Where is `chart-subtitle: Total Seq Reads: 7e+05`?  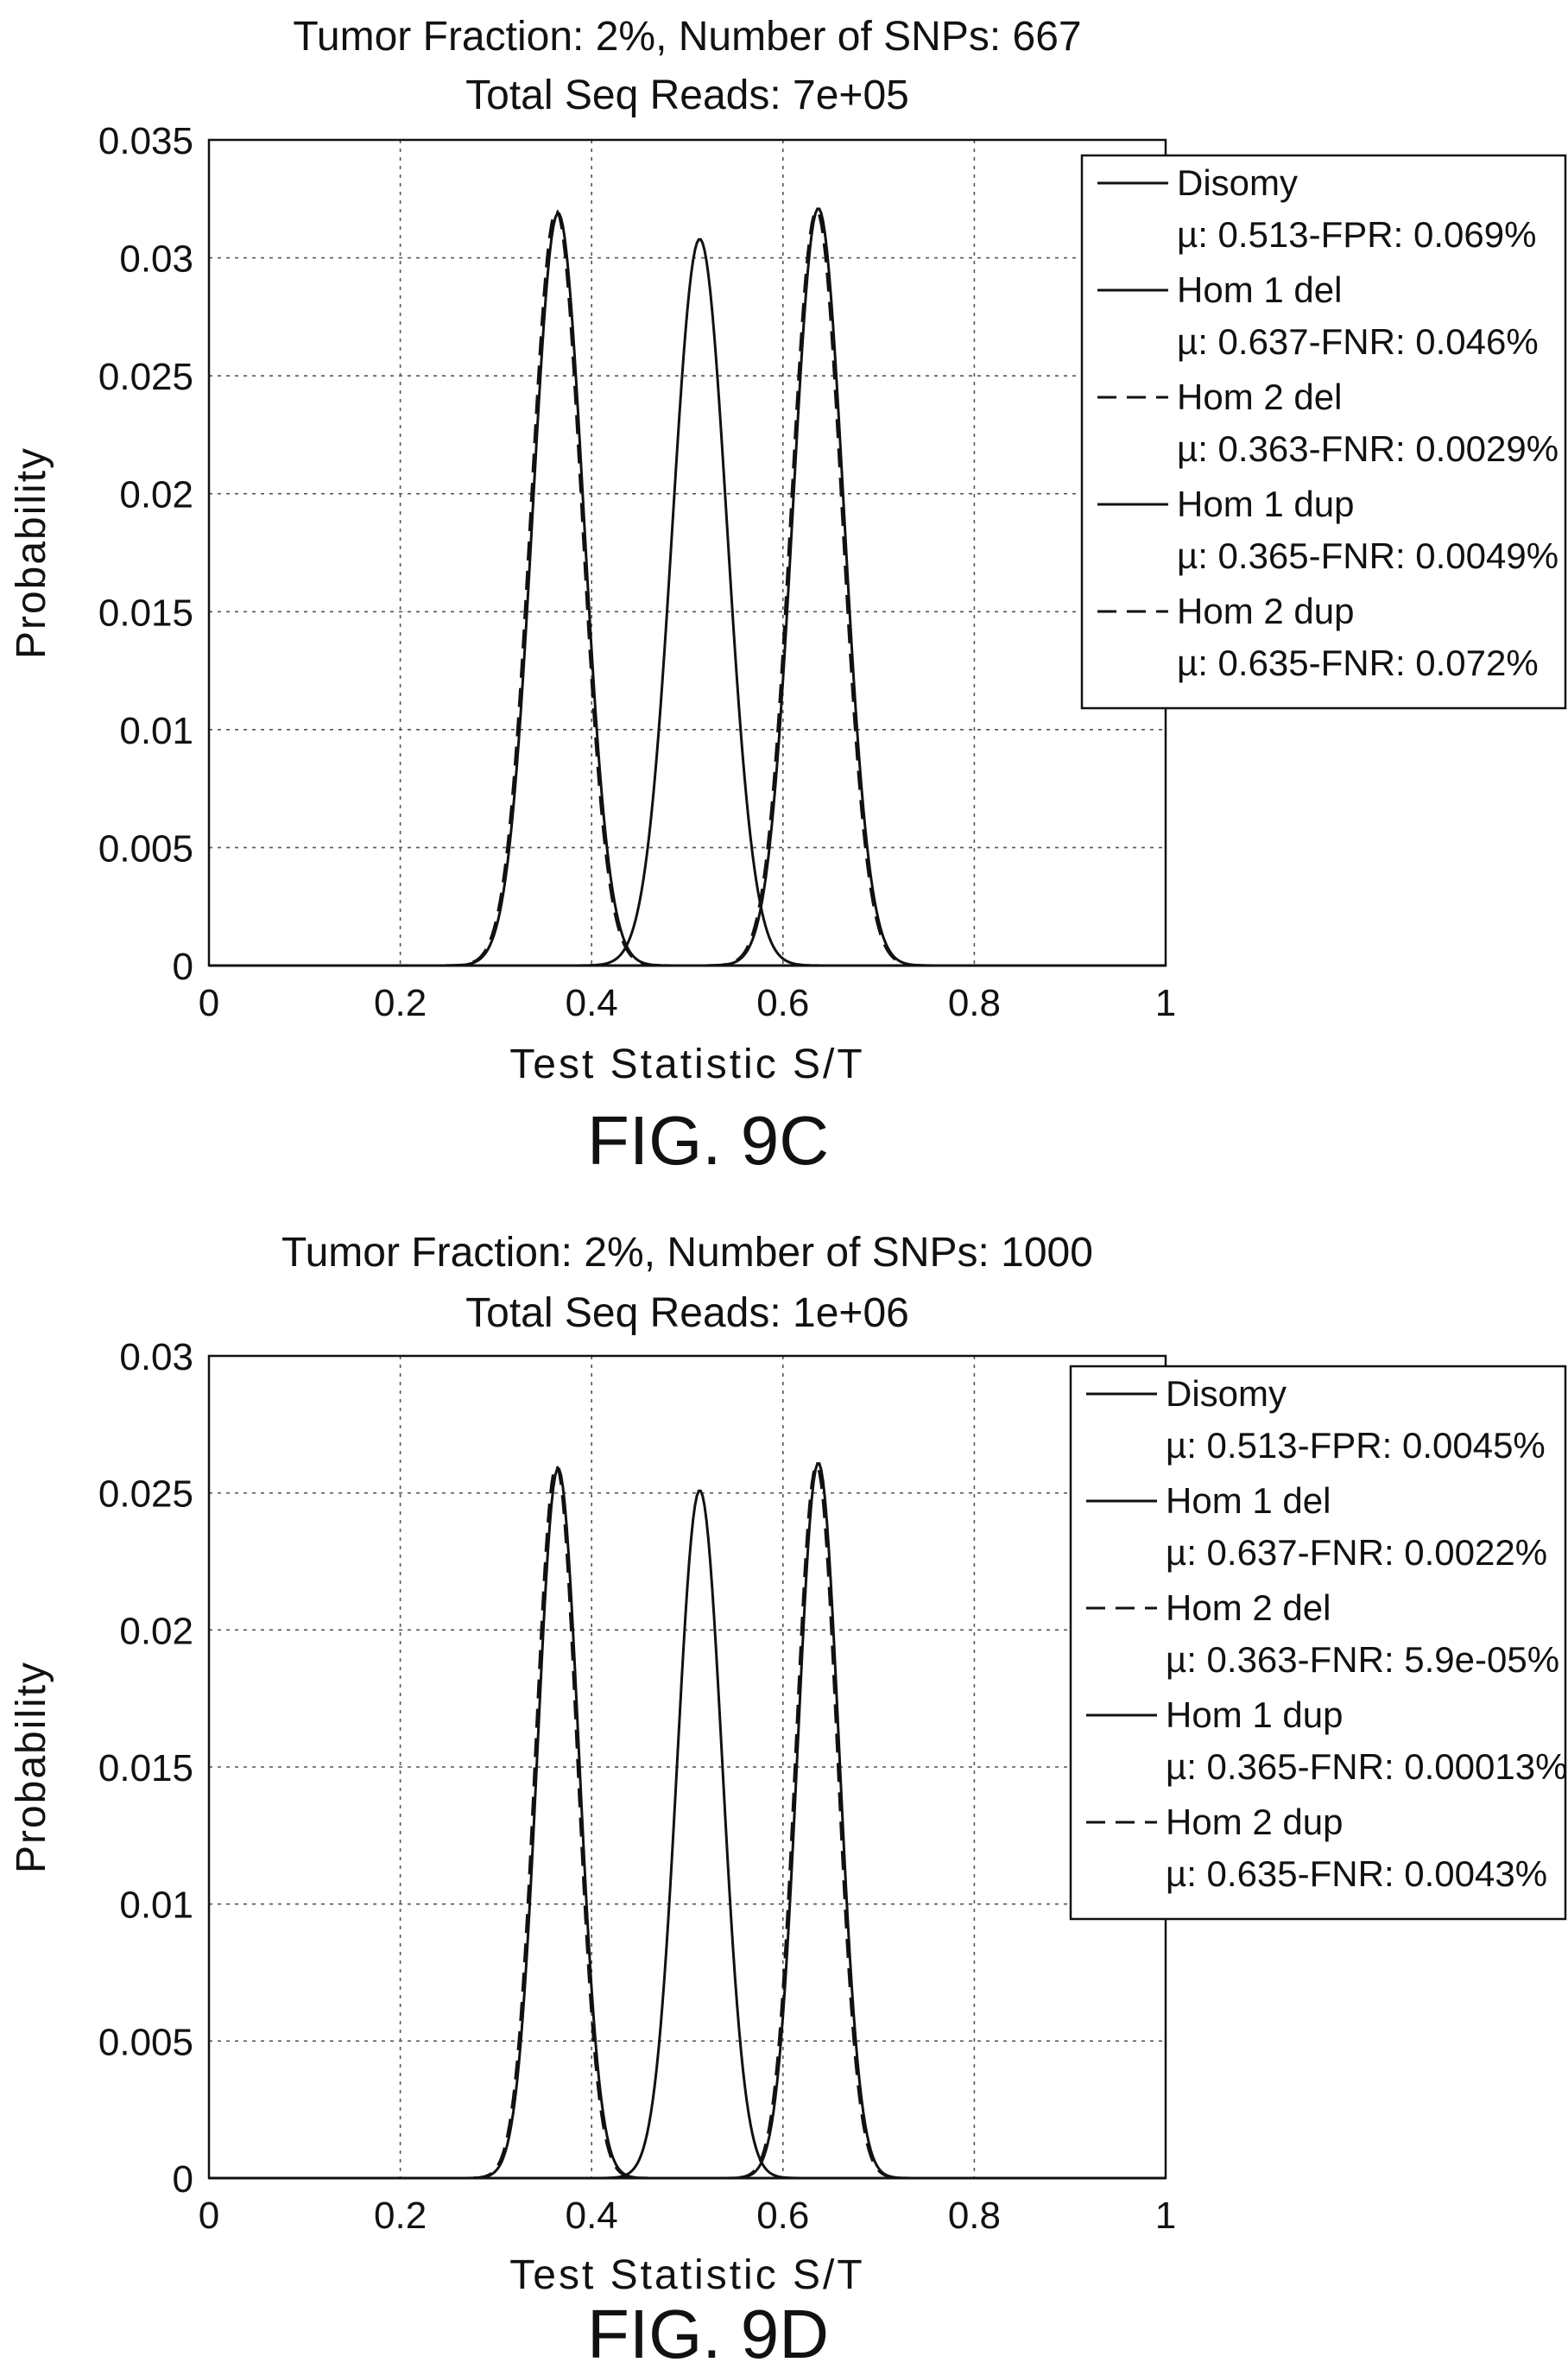 chart-subtitle: Total Seq Reads: 7e+05 is located at coordinates (687, 95).